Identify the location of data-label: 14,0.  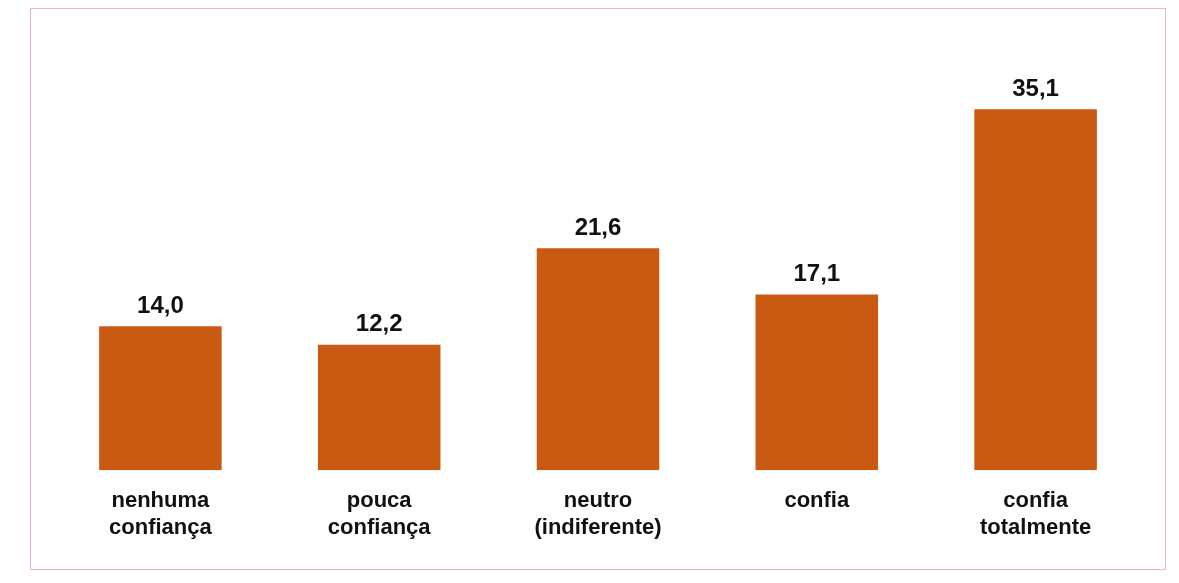
(160, 304).